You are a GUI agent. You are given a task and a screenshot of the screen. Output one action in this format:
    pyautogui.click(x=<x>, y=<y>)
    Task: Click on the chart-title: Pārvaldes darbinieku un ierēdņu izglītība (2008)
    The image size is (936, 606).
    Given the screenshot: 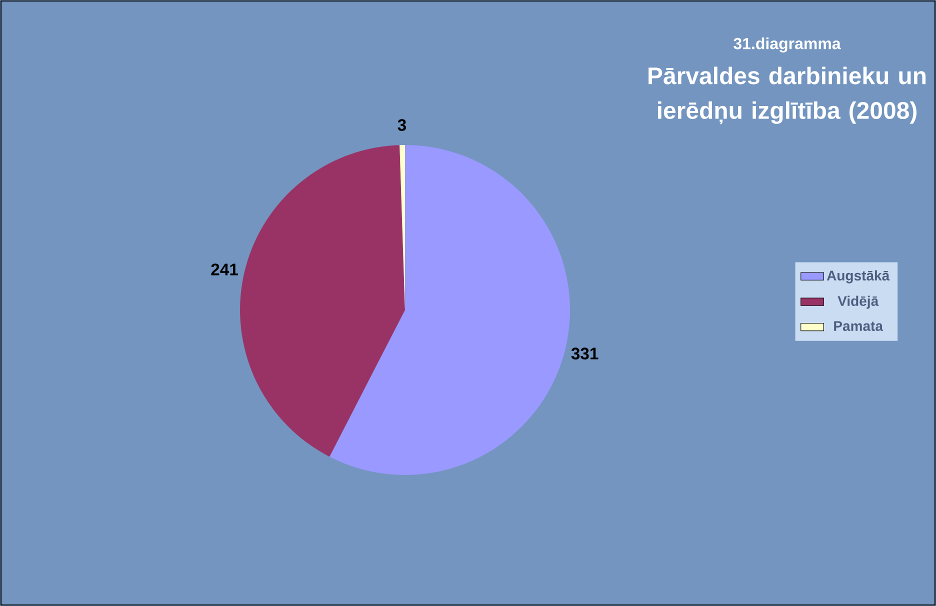 What is the action you would take?
    pyautogui.click(x=787, y=95)
    